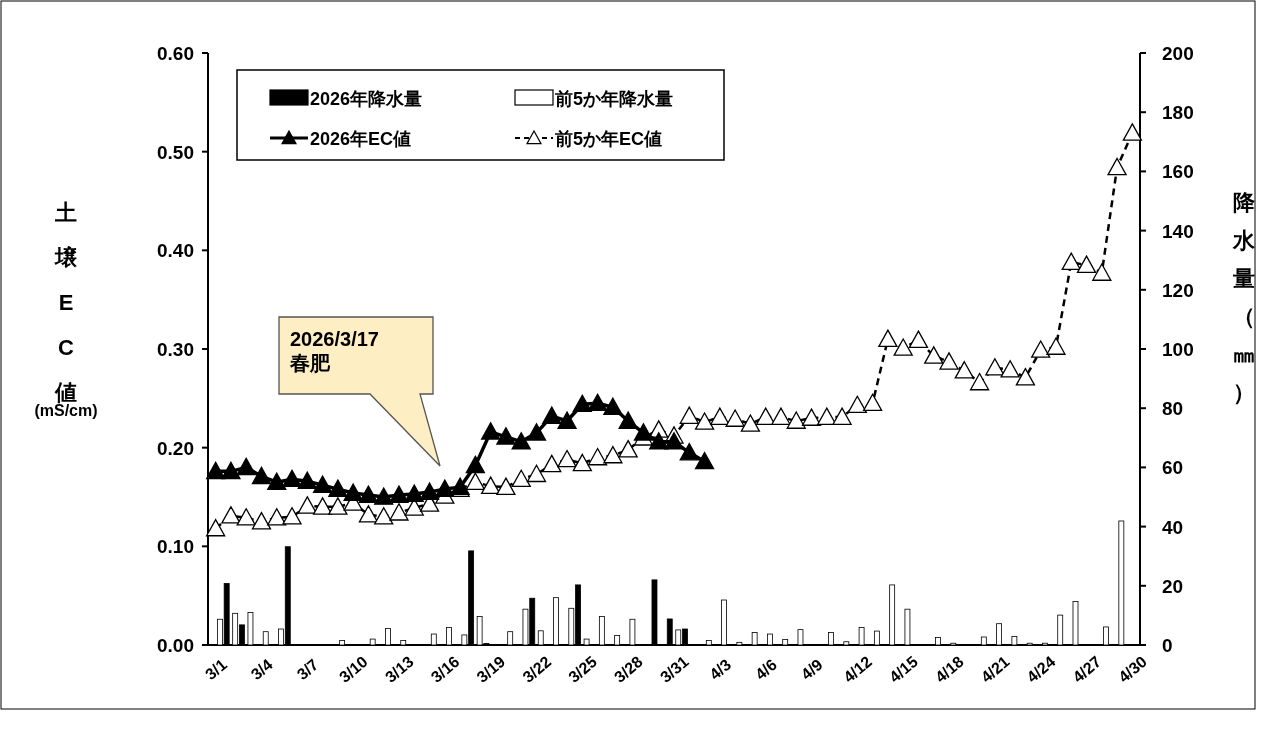 The image size is (1268, 738). I want to click on y-tick-label: 0.10, so click(175, 547).